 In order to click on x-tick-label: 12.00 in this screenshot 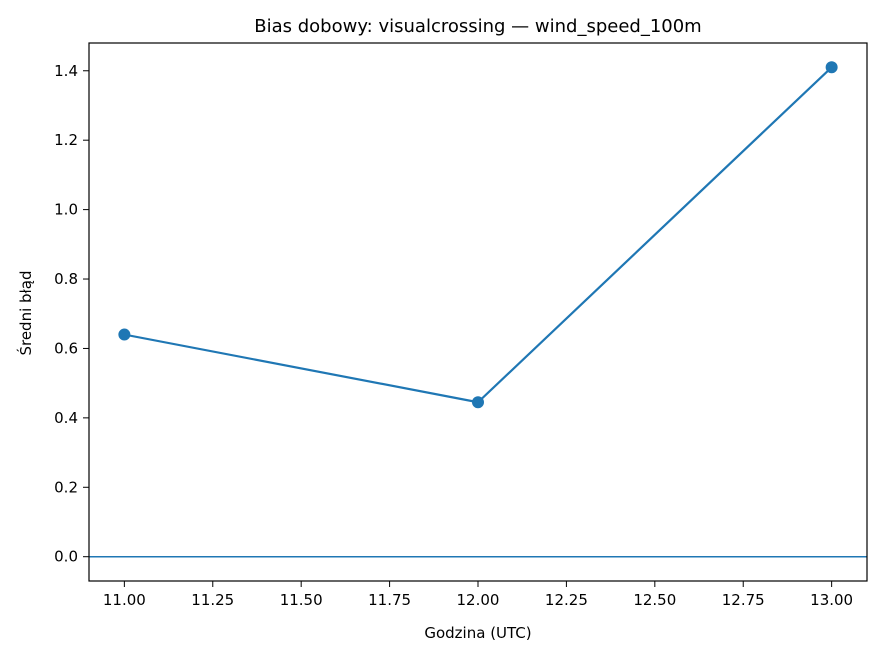, I will do `click(478, 600)`.